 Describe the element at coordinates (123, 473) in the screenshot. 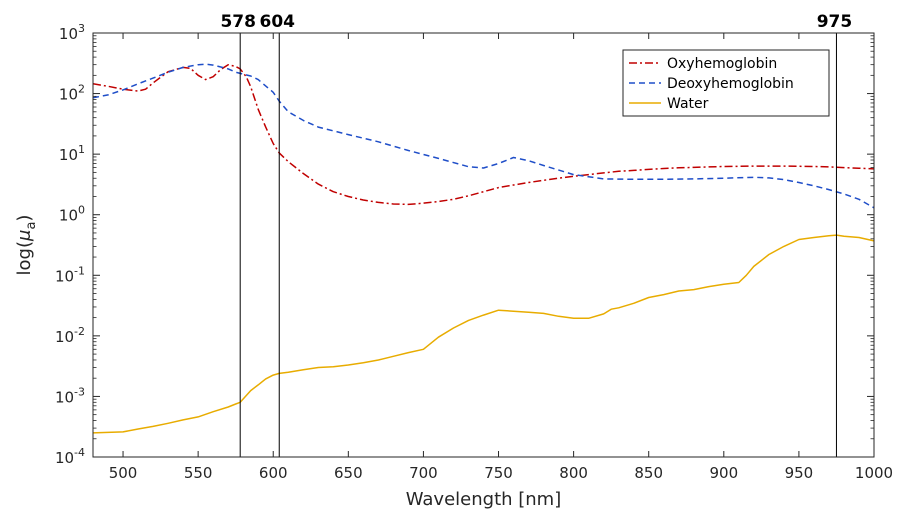

I see `x-tick-label: 500` at that location.